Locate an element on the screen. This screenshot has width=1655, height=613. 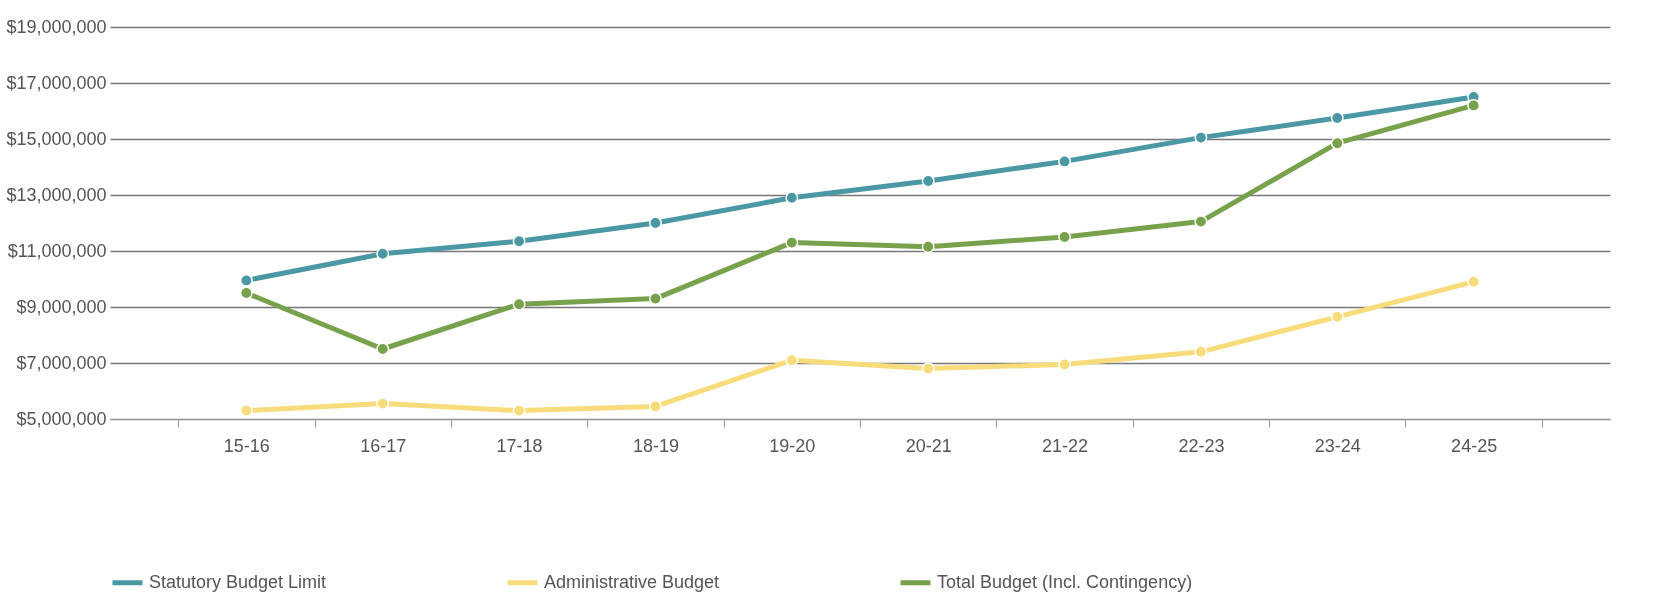
legend-label: Total Budget (Incl. Contingency) is located at coordinates (1065, 581).